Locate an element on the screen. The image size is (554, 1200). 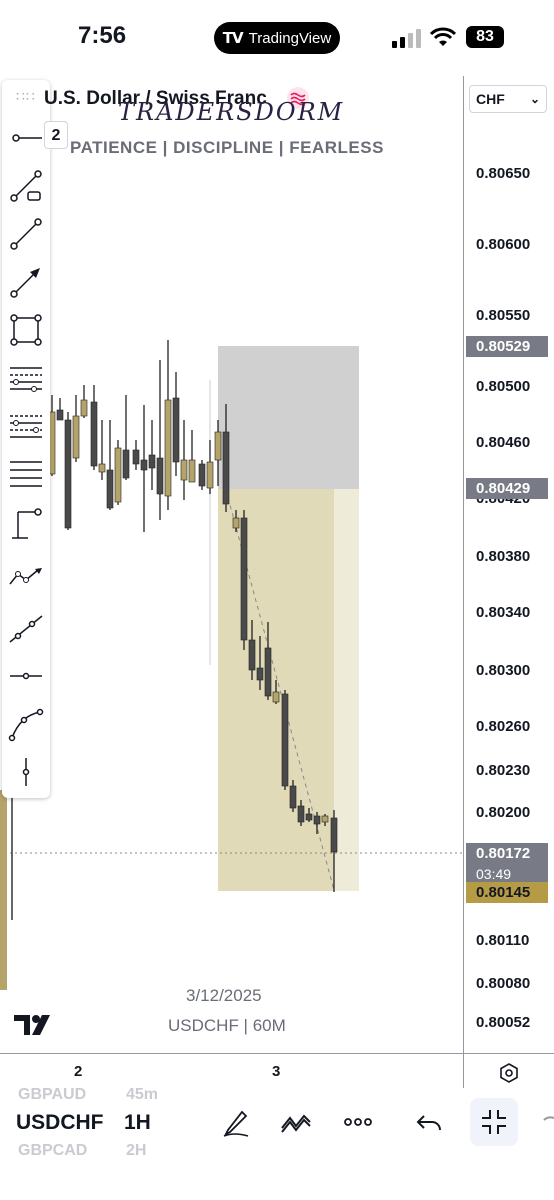
price-range-icon is located at coordinates (26, 522).